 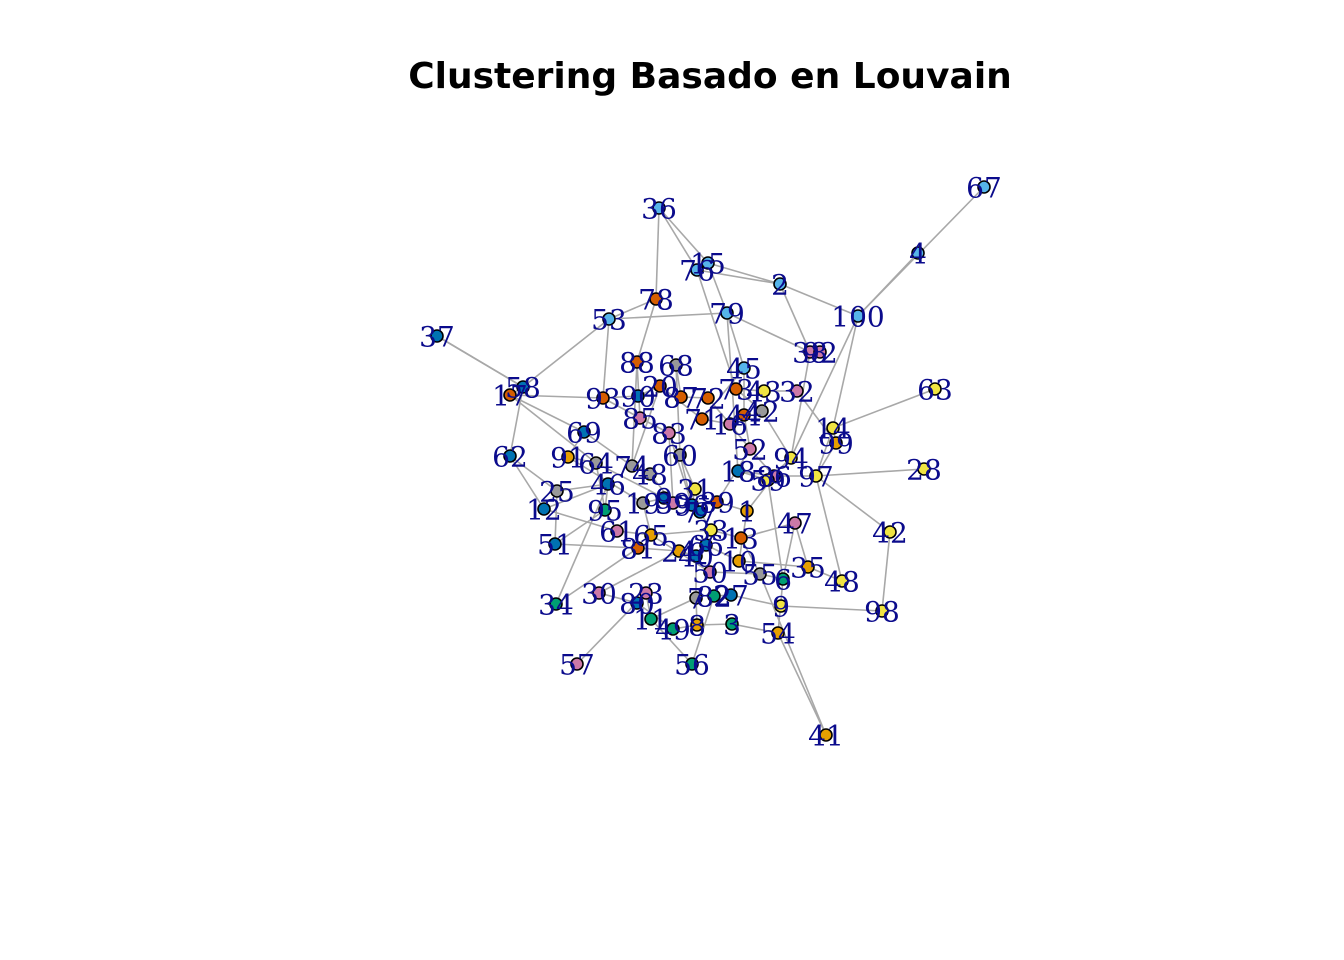 I want to click on node-label: 42, so click(x=762, y=412).